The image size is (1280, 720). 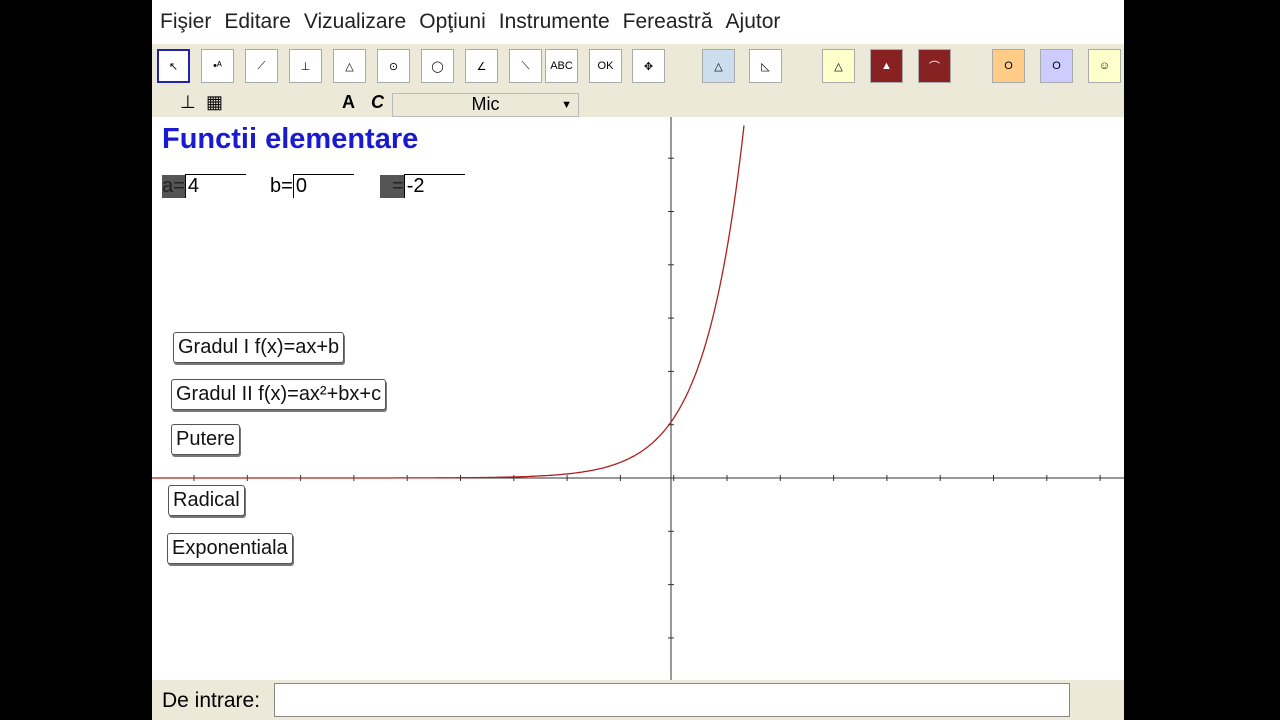 I want to click on button: Gradul II f(x)=ax²+bx+c, so click(x=279, y=394).